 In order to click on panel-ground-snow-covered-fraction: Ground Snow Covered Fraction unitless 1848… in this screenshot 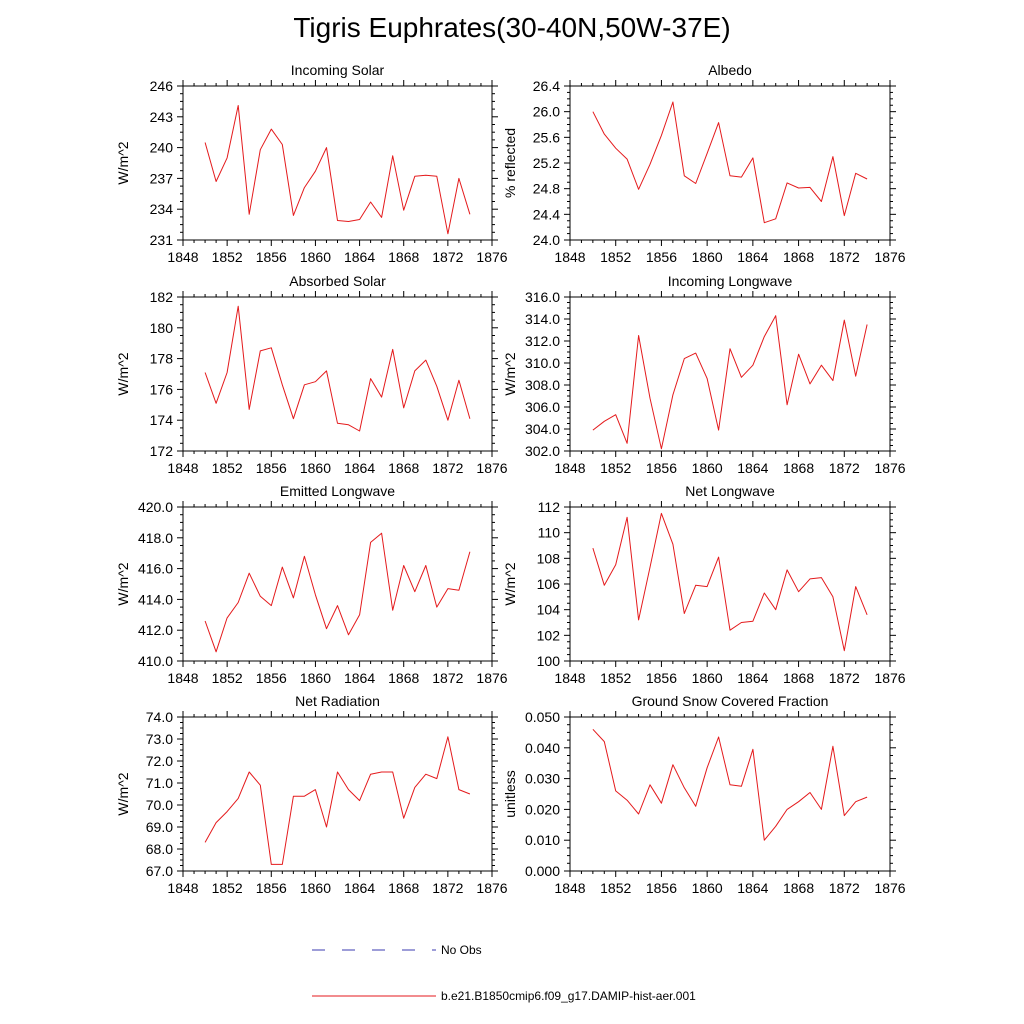, I will do `click(704, 794)`.